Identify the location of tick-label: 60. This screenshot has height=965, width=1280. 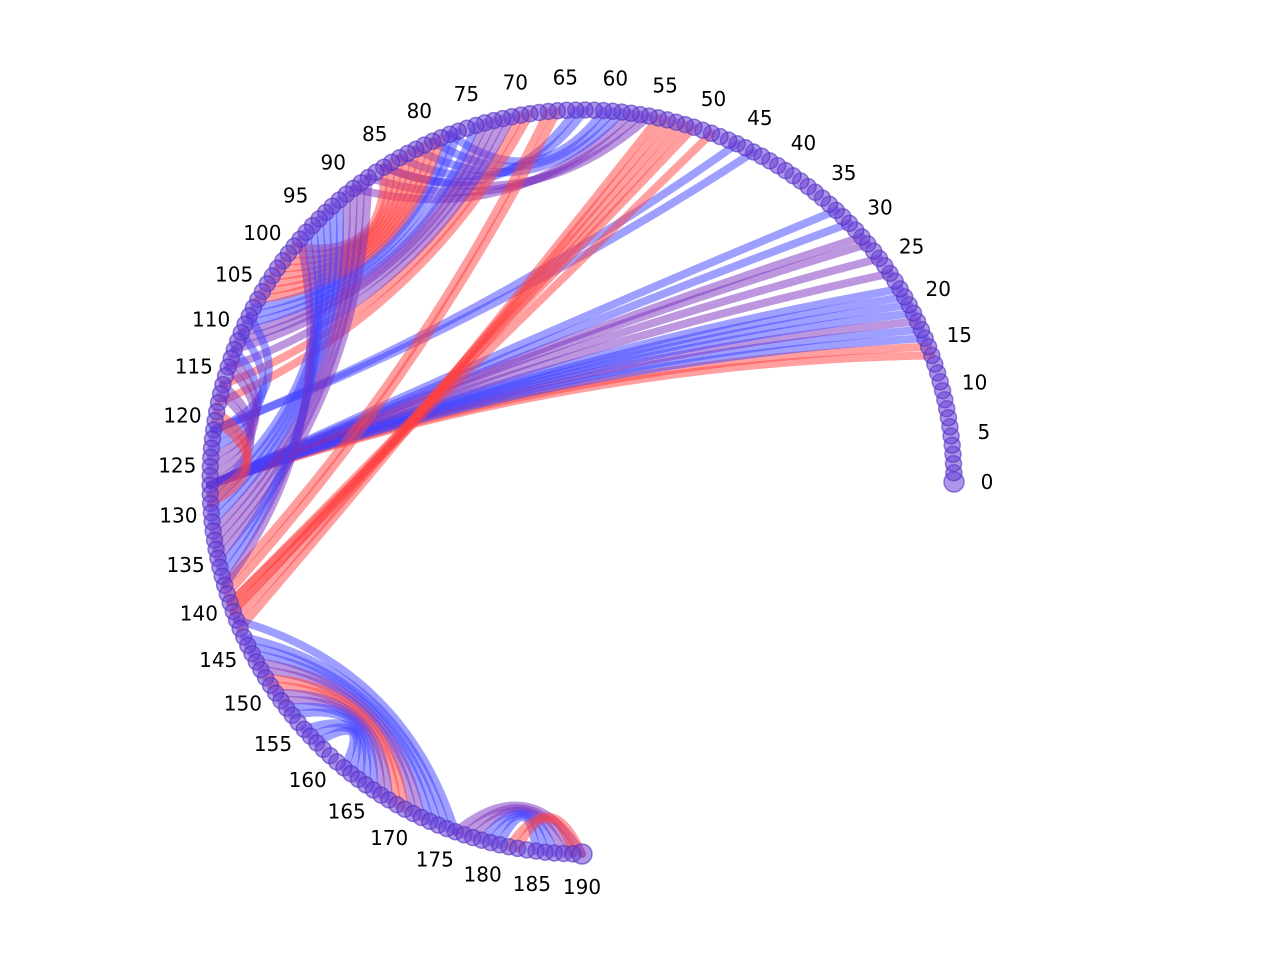
(615, 78).